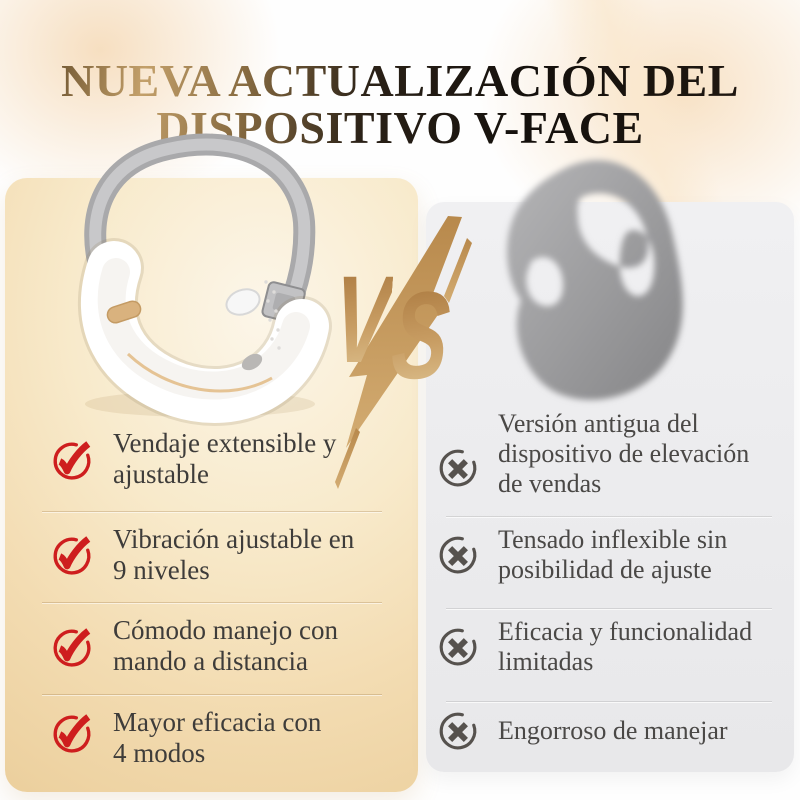  I want to click on vs-lightning-icon, so click(403, 352).